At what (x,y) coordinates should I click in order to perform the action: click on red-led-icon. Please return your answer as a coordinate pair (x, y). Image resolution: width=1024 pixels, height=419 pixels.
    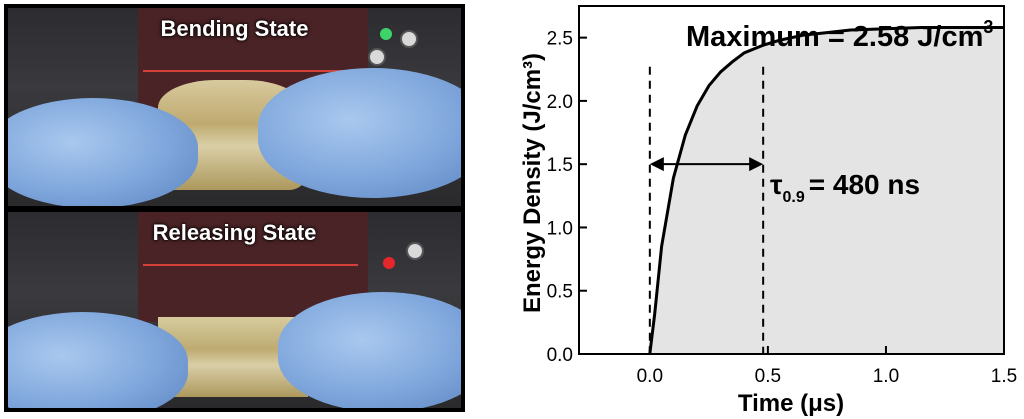
    Looking at the image, I should click on (389, 263).